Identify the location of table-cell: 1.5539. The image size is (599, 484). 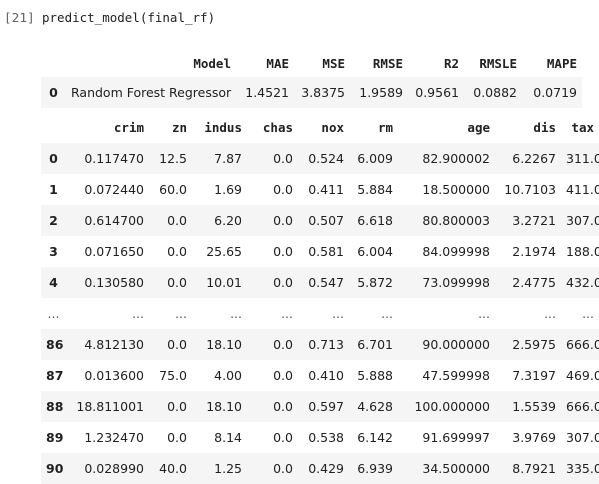
(528, 406).